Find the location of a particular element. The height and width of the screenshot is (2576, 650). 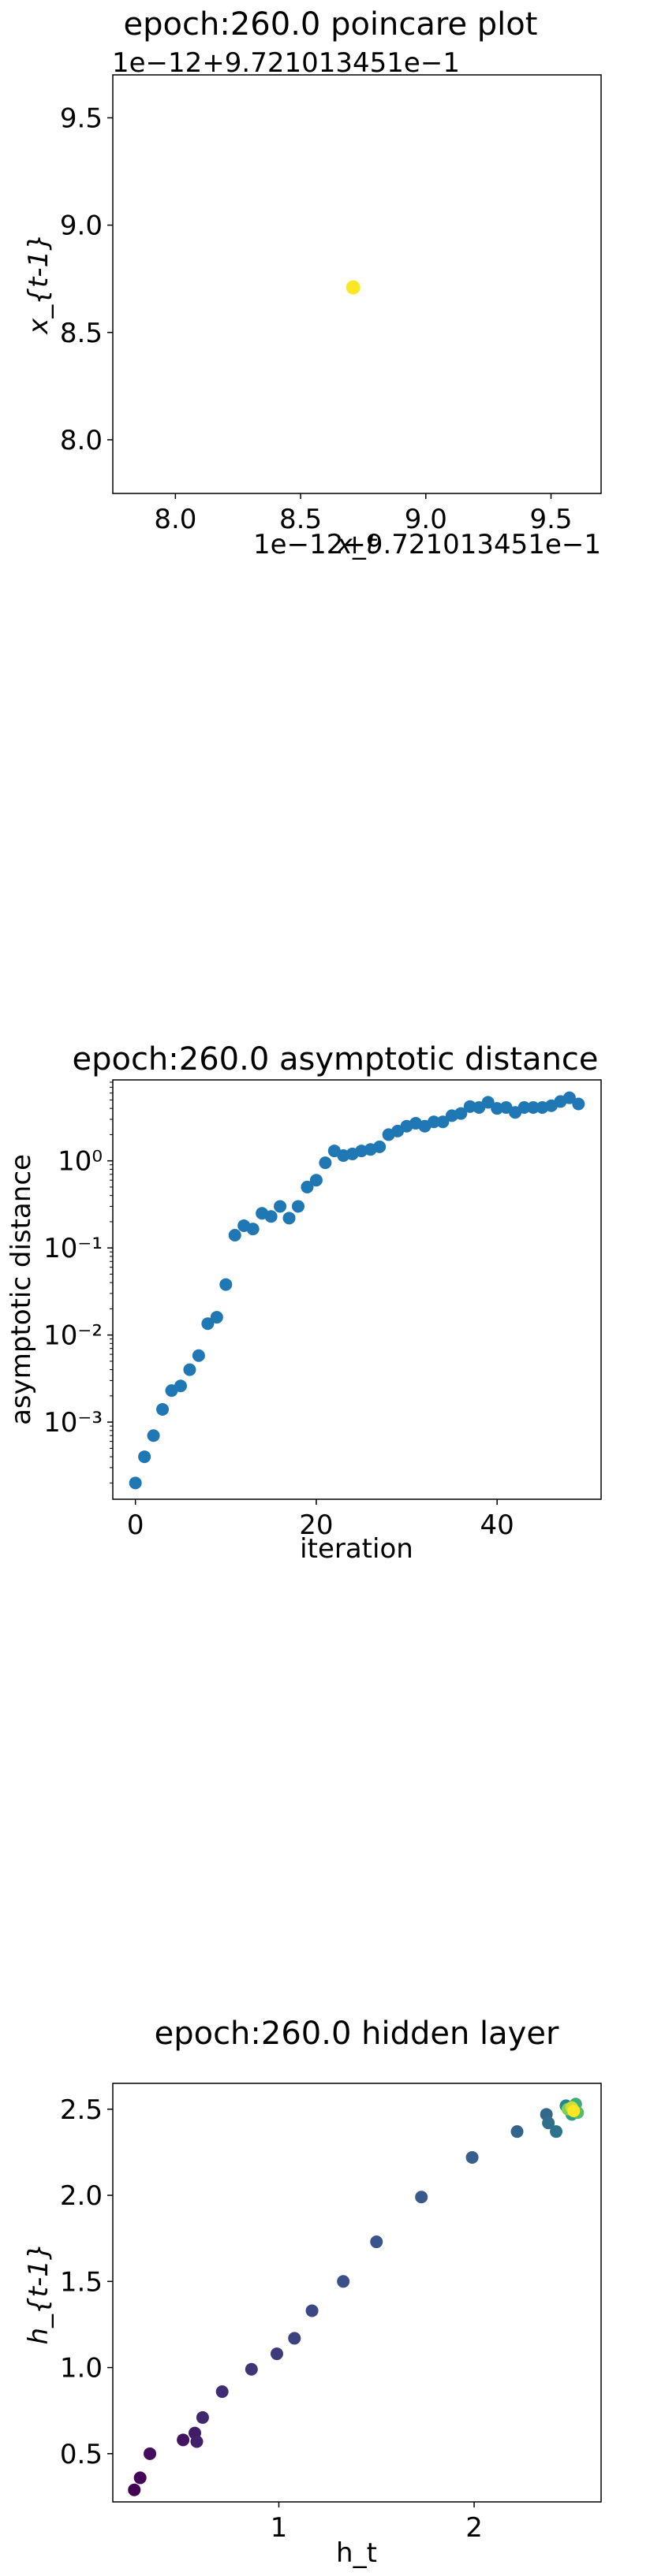

x-tick-label: 20 is located at coordinates (316, 1525).